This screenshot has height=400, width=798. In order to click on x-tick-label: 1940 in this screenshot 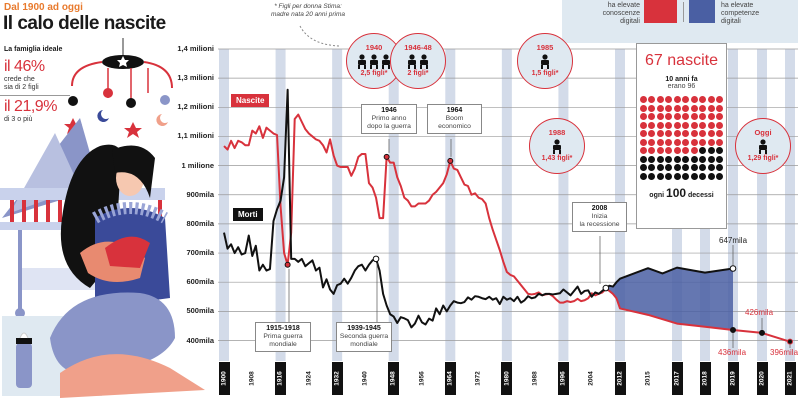, I will do `click(365, 378)`.